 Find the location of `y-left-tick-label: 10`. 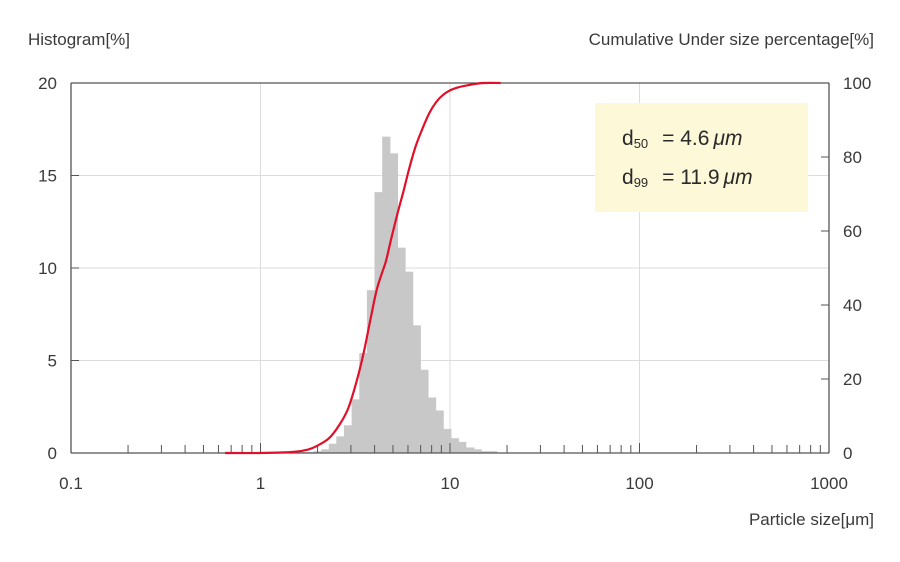

y-left-tick-label: 10 is located at coordinates (47, 268).